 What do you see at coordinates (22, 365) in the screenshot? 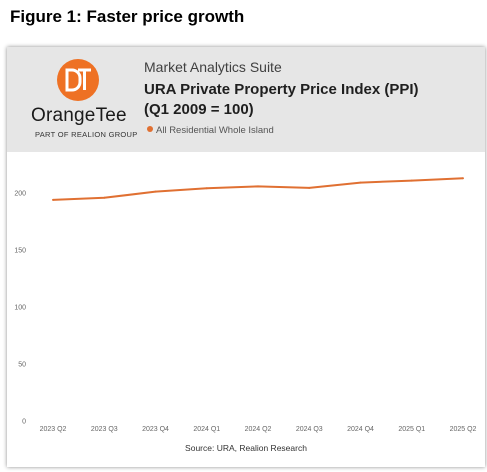
I see `y-tick-label: 50` at bounding box center [22, 365].